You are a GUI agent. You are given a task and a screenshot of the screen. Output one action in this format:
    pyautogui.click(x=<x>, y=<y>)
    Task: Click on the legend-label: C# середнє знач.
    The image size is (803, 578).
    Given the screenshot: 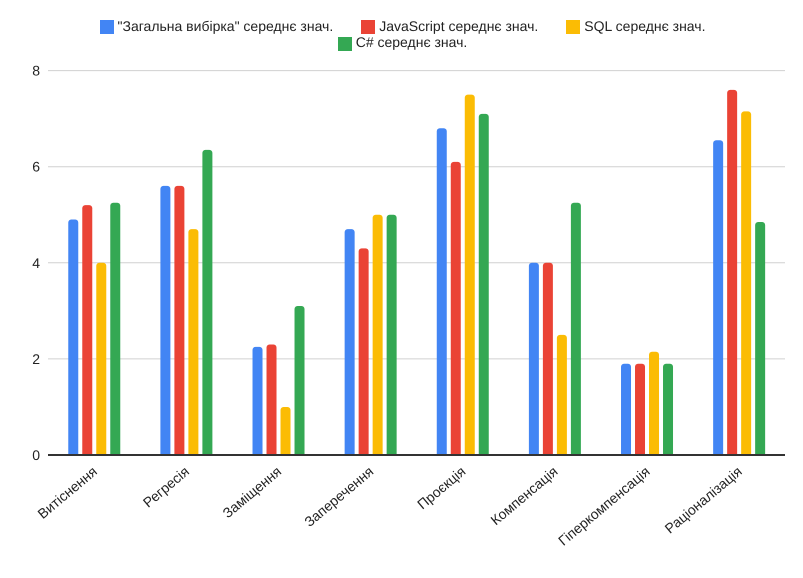 What is the action you would take?
    pyautogui.click(x=412, y=42)
    